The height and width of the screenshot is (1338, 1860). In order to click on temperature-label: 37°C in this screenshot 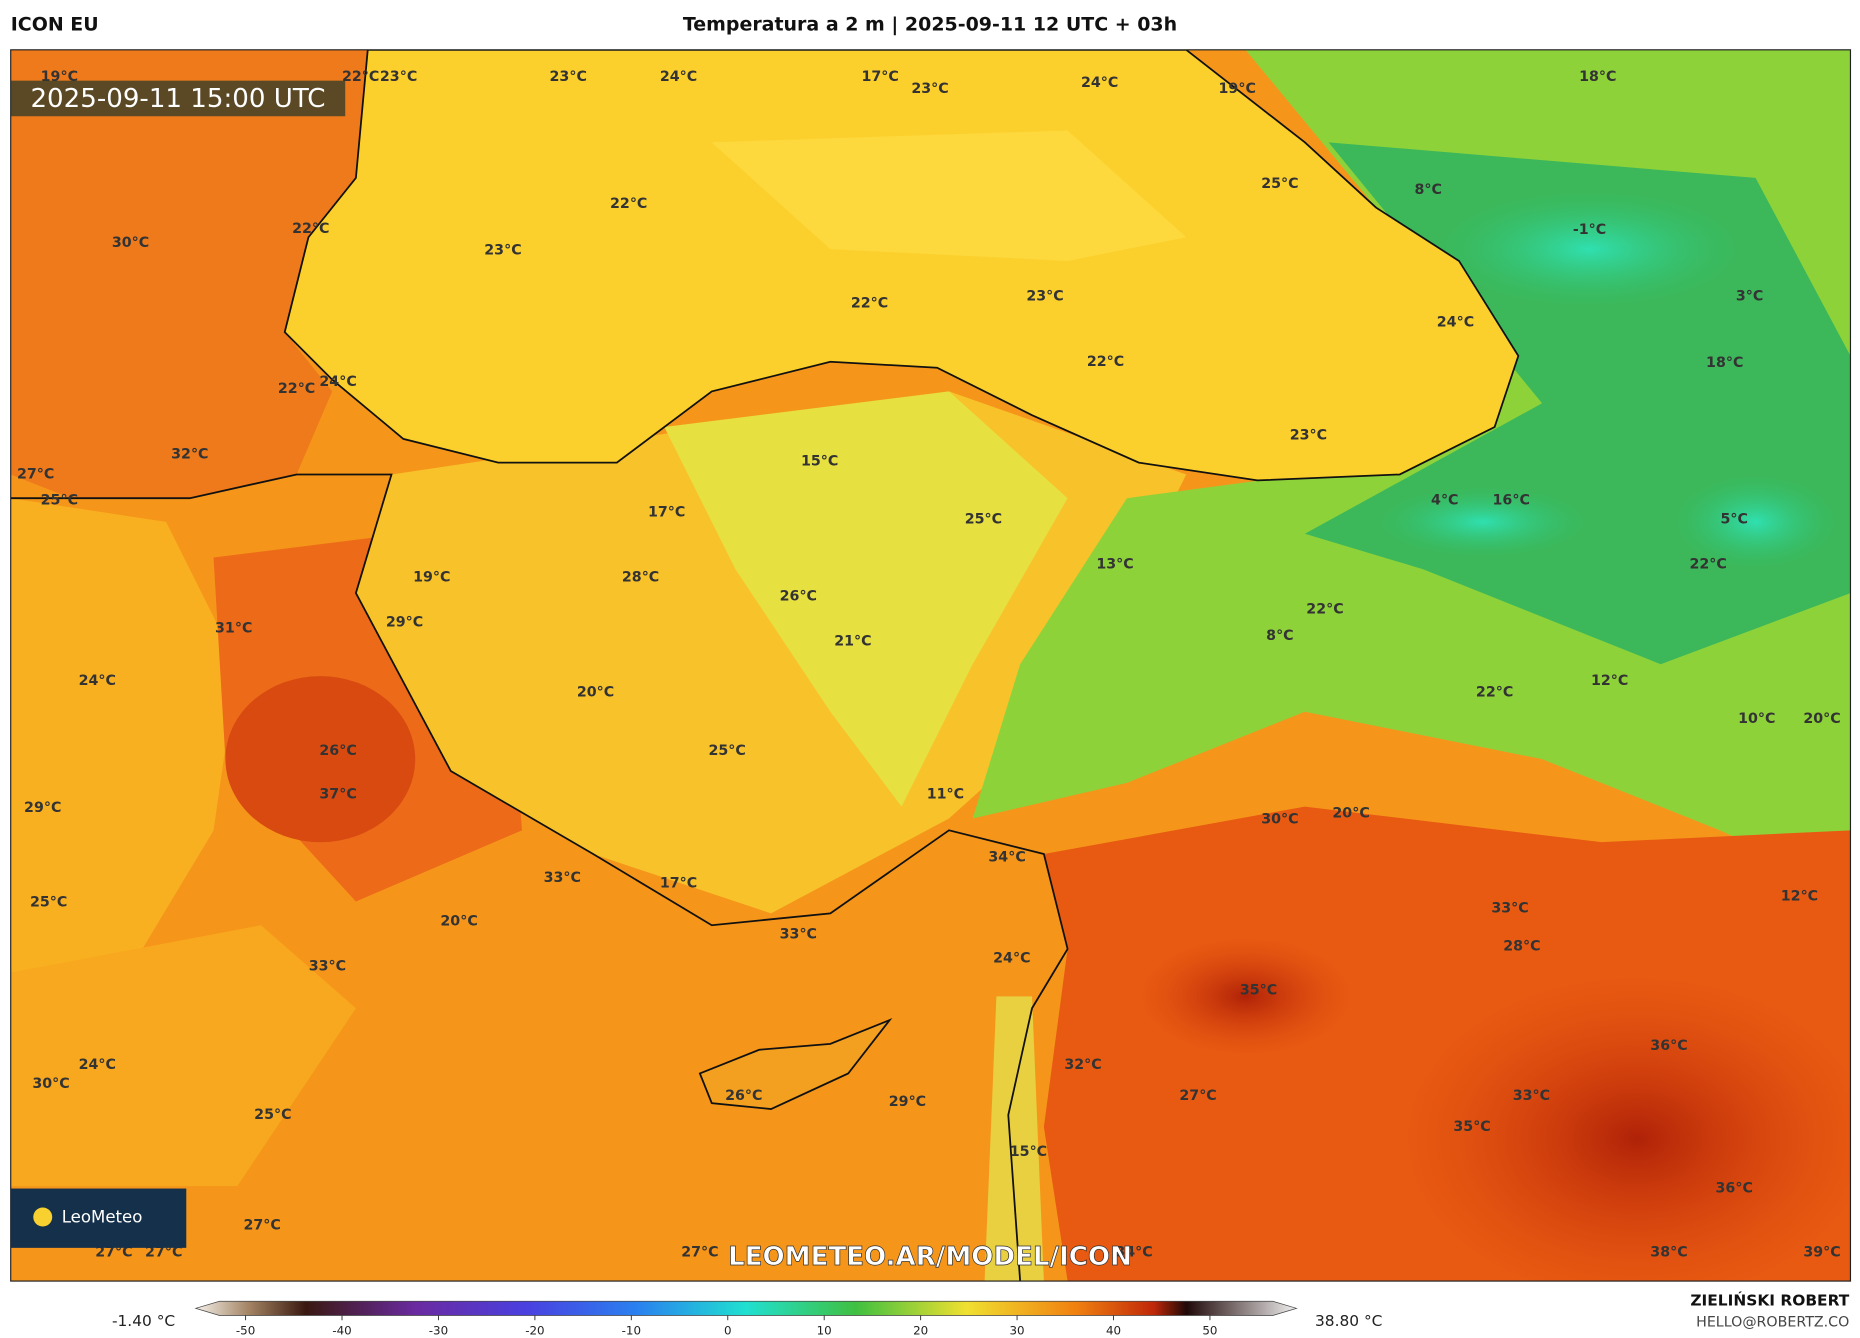, I will do `click(337, 795)`.